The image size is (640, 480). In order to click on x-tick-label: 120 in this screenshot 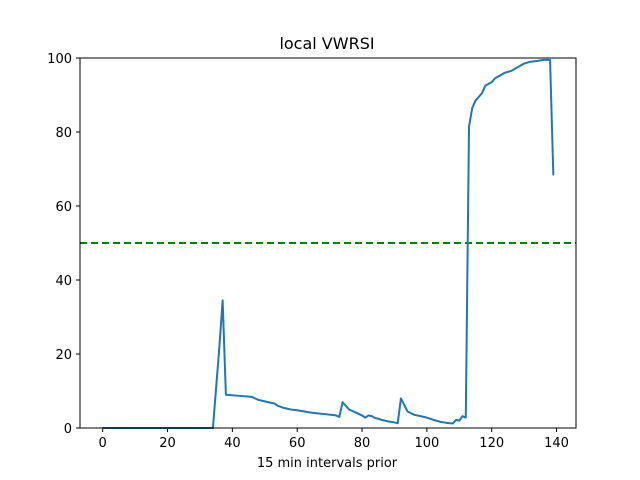, I will do `click(491, 443)`.